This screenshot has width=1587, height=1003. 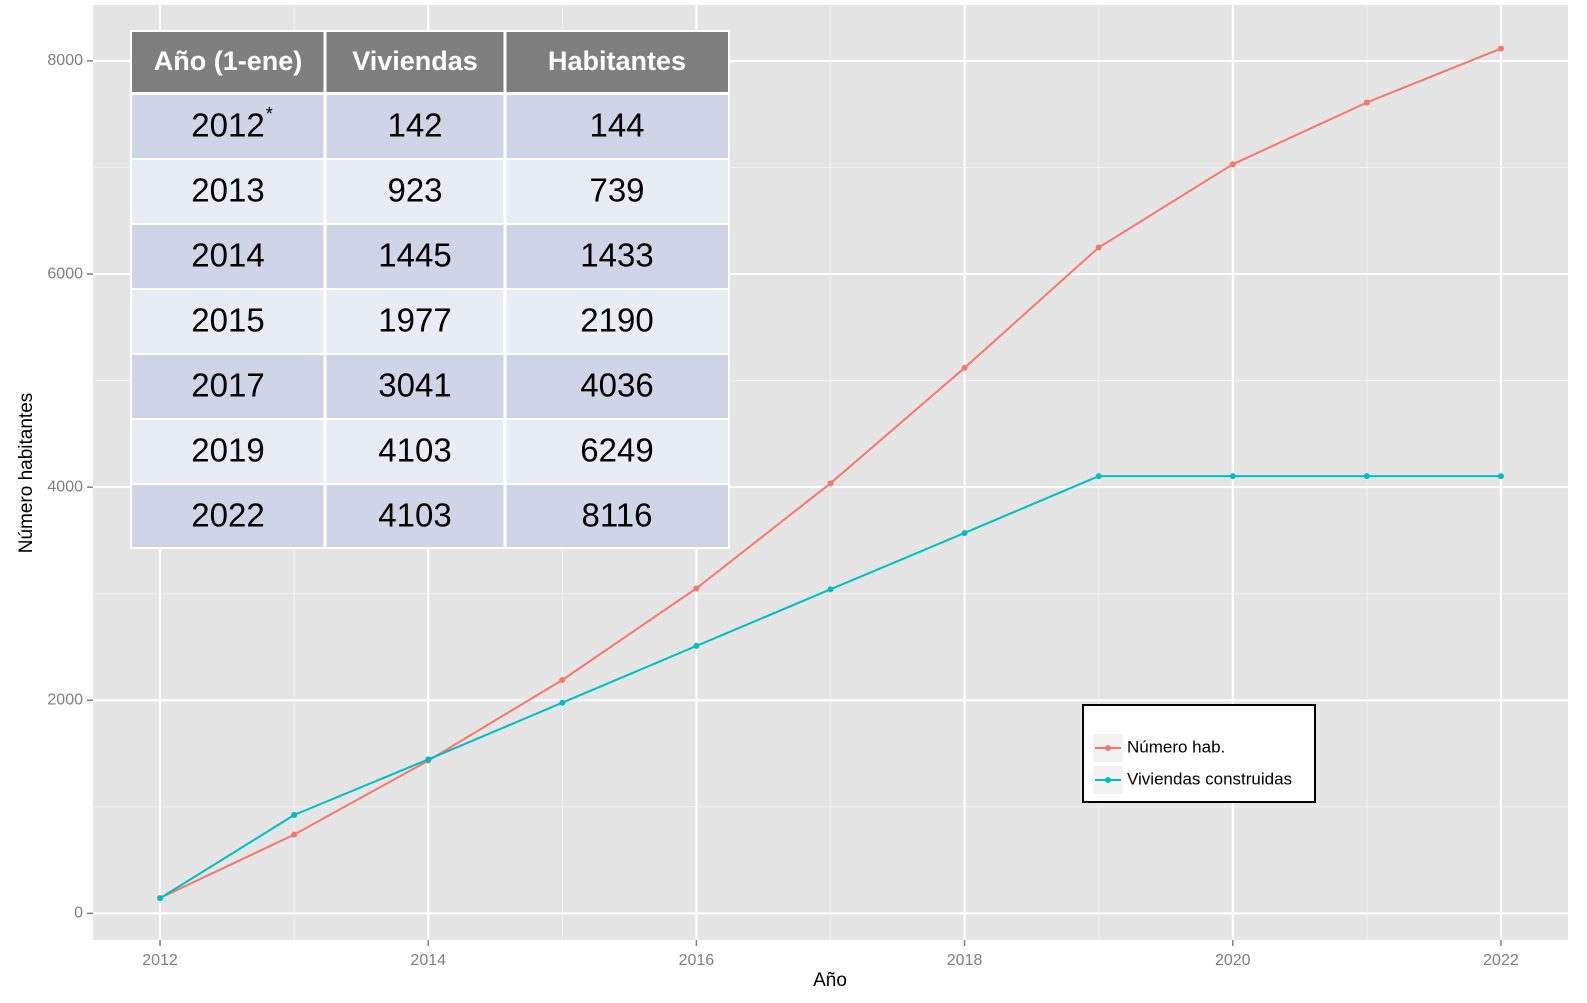 What do you see at coordinates (617, 61) in the screenshot?
I see `table-header: Habitantes` at bounding box center [617, 61].